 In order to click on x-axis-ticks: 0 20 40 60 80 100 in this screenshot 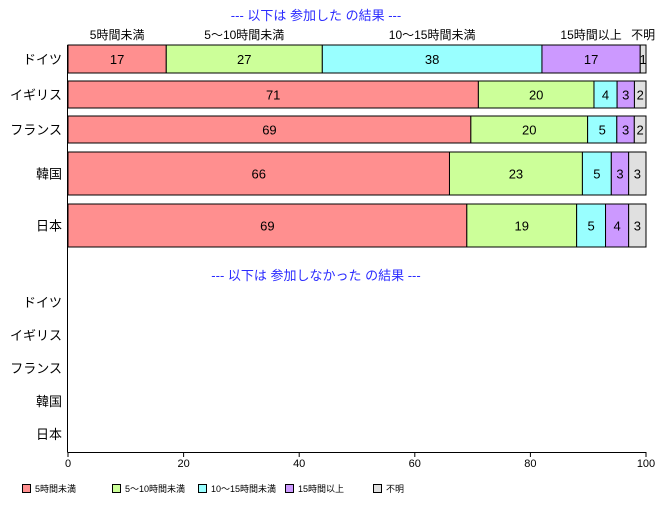, I will do `click(360, 461)`.